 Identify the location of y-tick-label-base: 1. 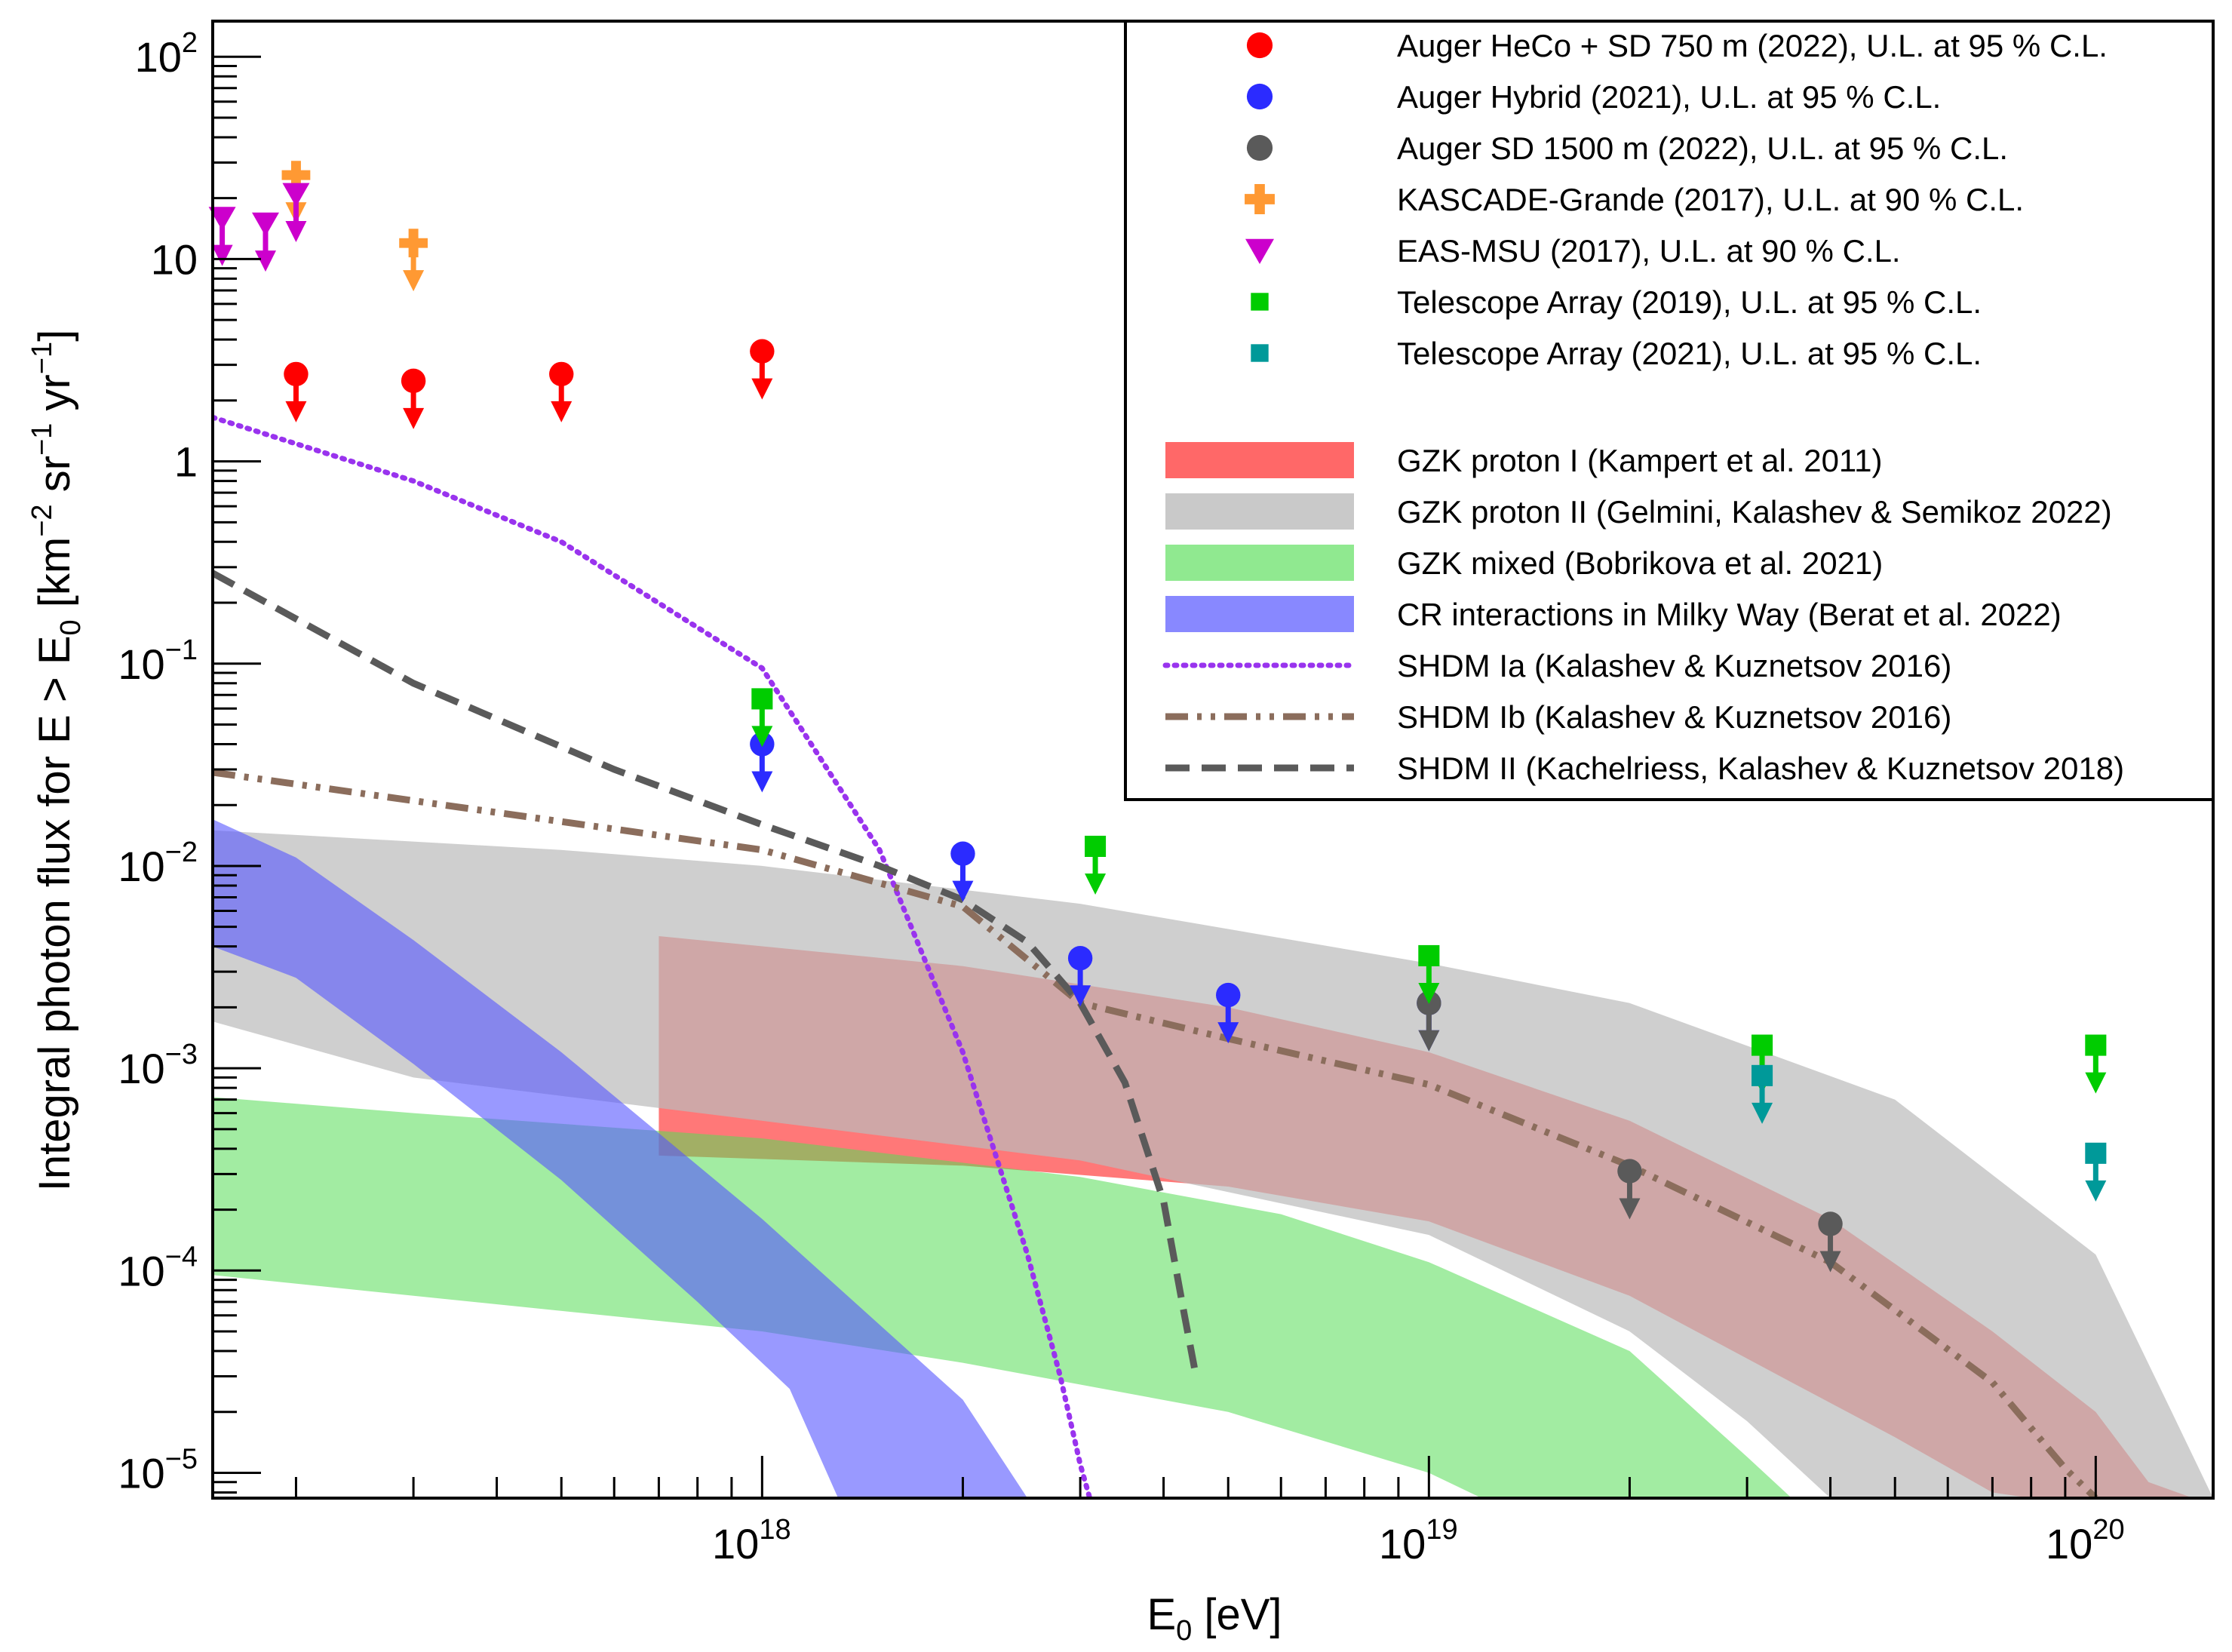
(186, 462).